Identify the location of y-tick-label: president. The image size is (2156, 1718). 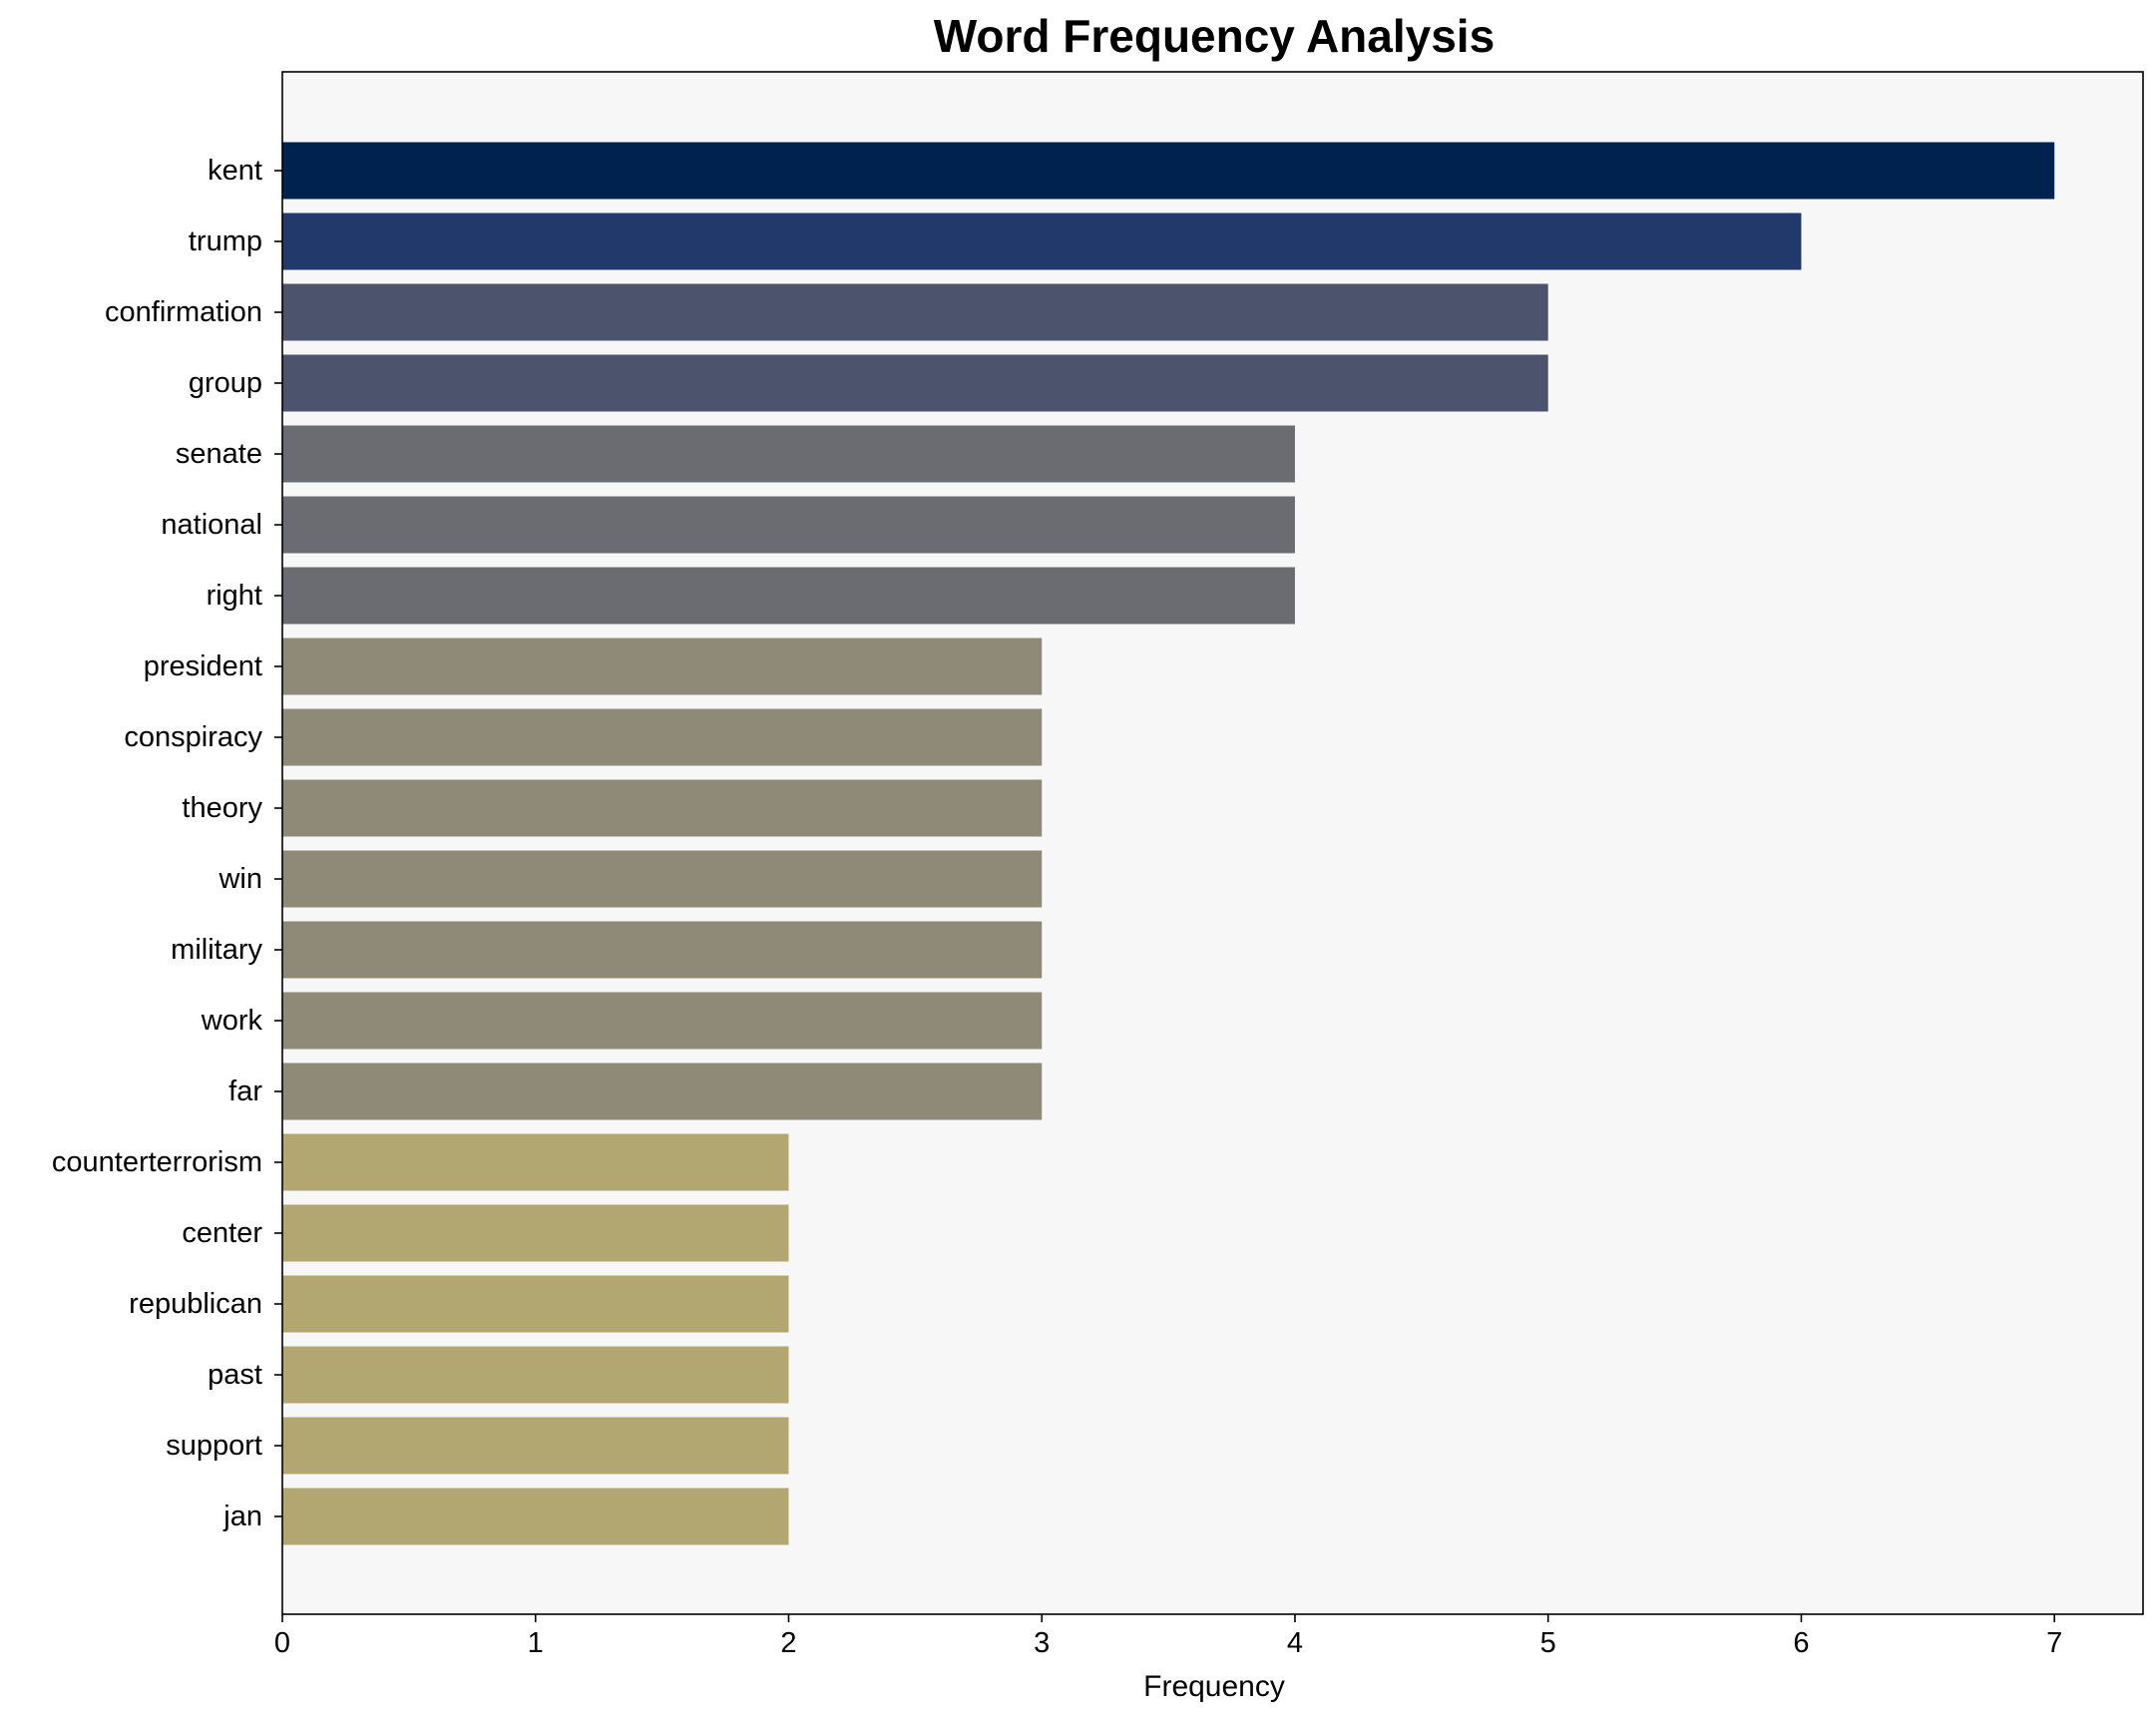
(203, 666).